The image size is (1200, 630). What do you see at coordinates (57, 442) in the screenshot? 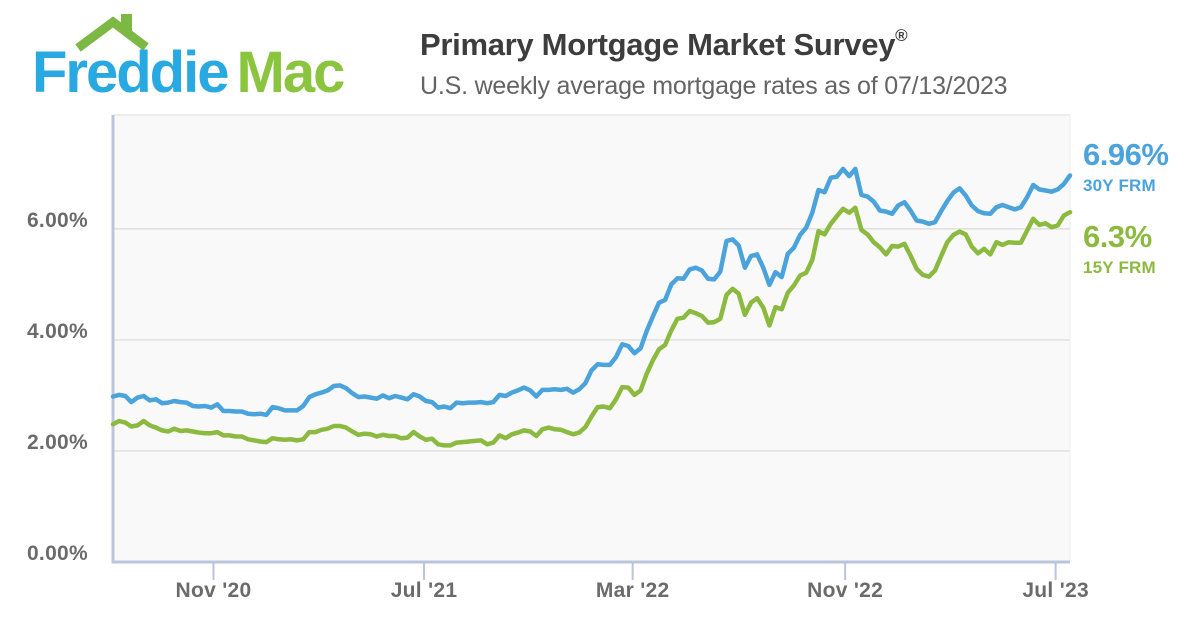
I see `y-axis-tick-label: 2.00%` at bounding box center [57, 442].